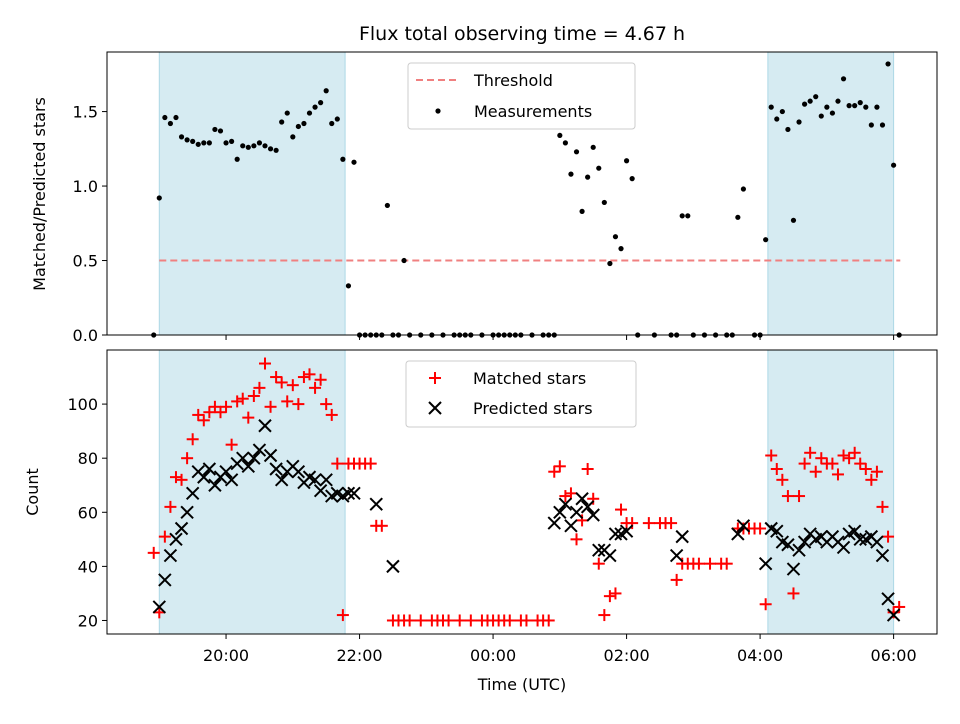 The image size is (960, 724). Describe the element at coordinates (88, 458) in the screenshot. I see `bottom-y-tick-label: 80` at that location.